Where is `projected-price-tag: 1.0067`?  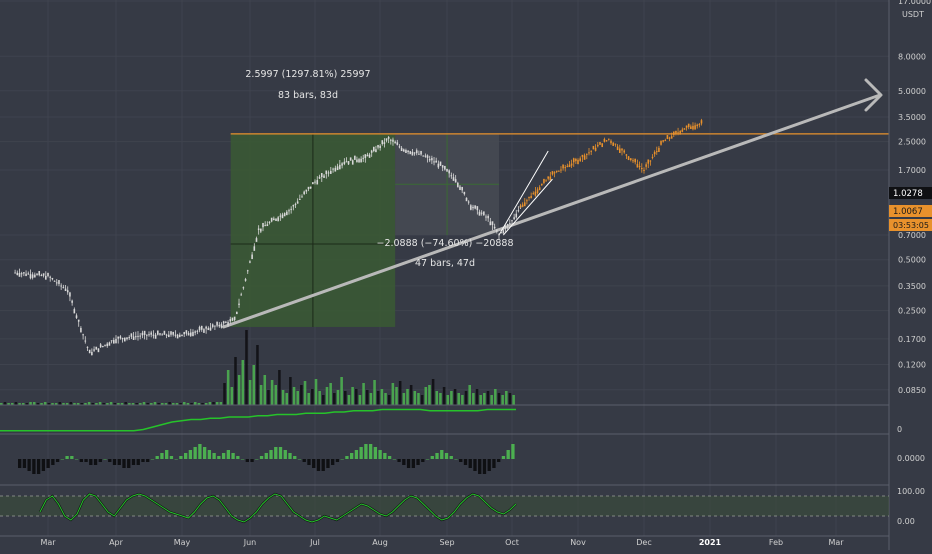
projected-price-tag: 1.0067 is located at coordinates (908, 212).